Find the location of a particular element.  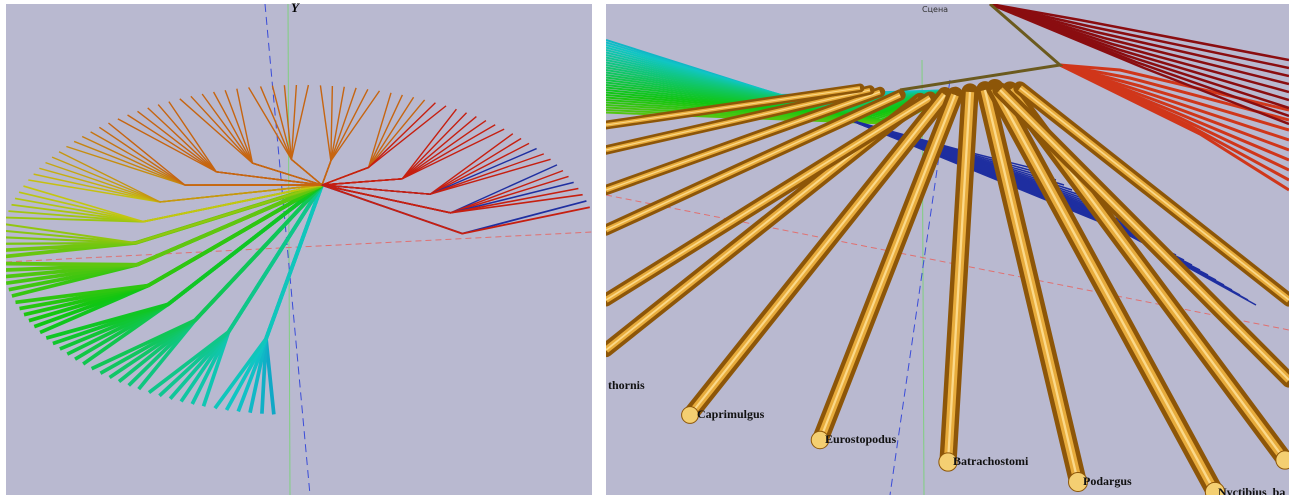

leaf-label: Eurostopodus is located at coordinates (860, 439).